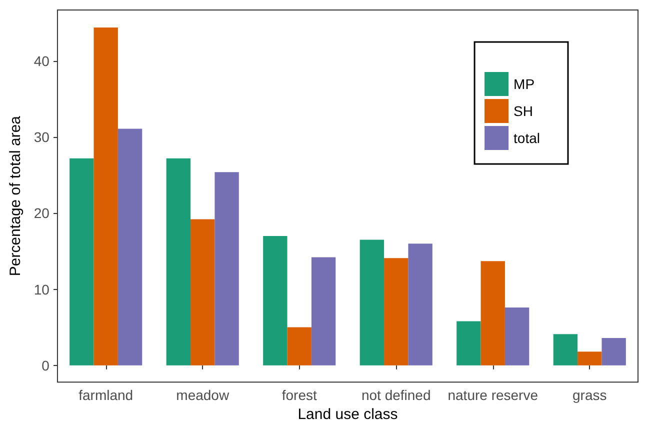  I want to click on y-tick-label: 20, so click(42, 213).